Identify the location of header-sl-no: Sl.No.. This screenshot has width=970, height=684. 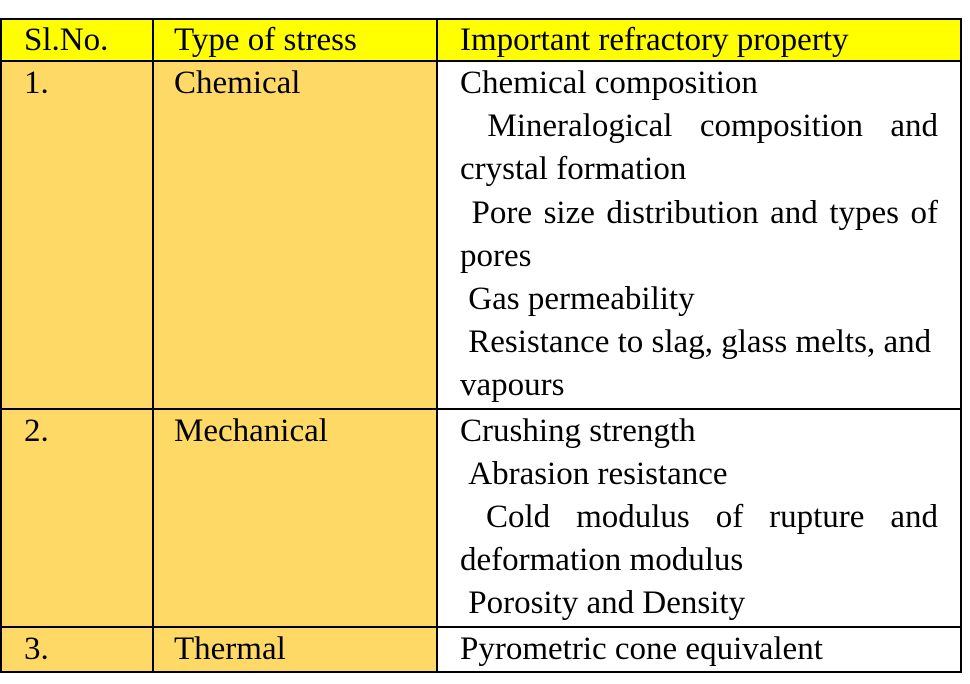
(77, 40).